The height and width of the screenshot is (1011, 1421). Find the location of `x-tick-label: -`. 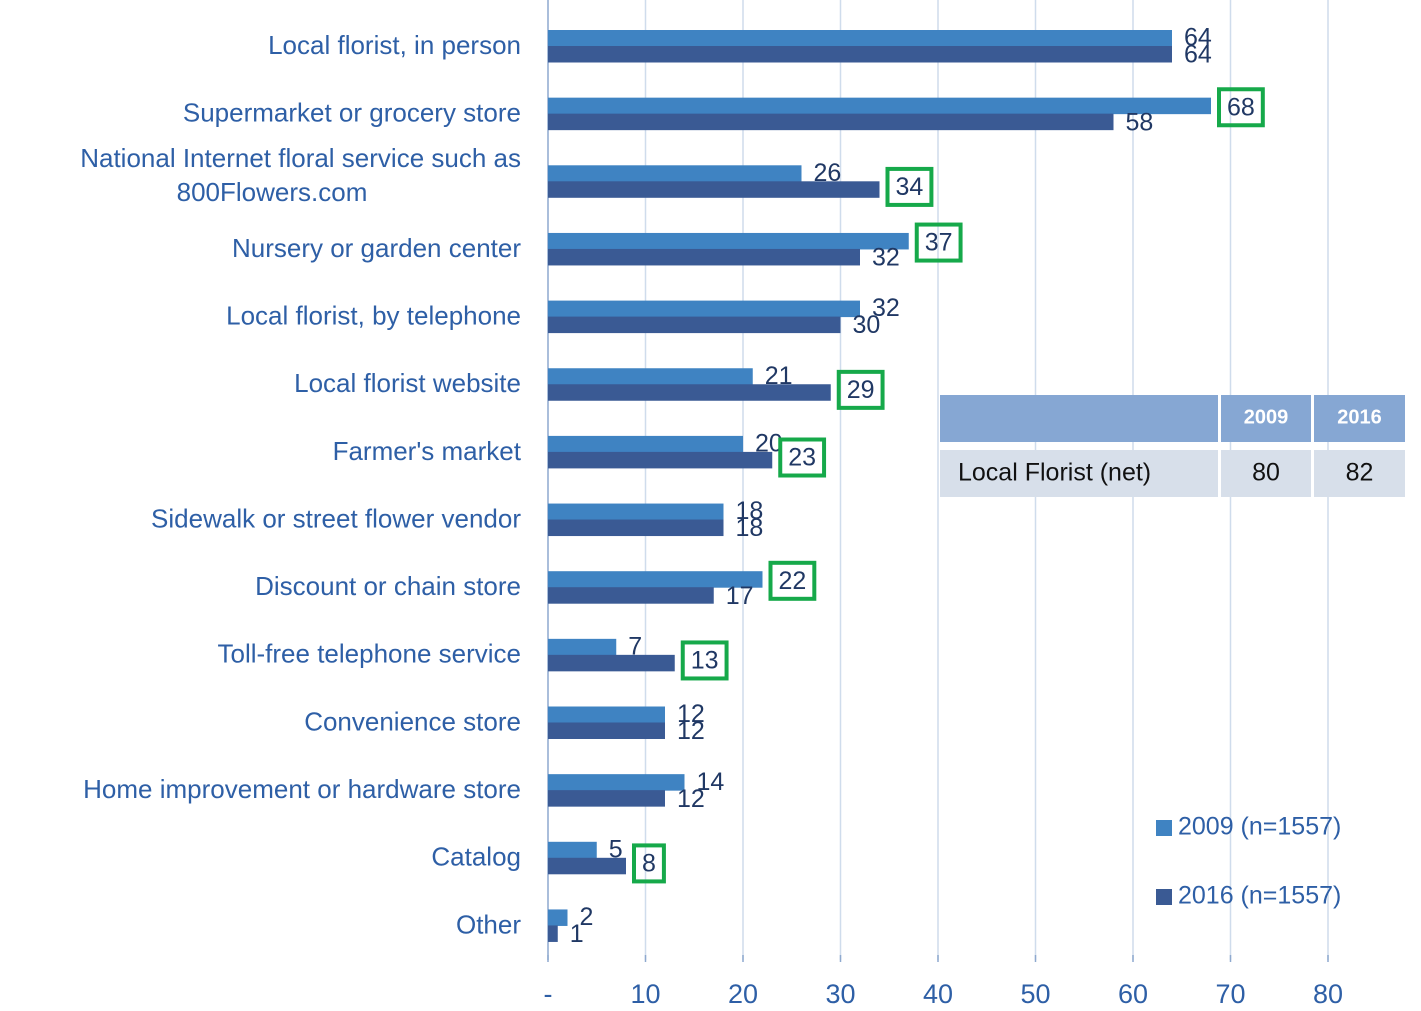

x-tick-label: - is located at coordinates (548, 994).